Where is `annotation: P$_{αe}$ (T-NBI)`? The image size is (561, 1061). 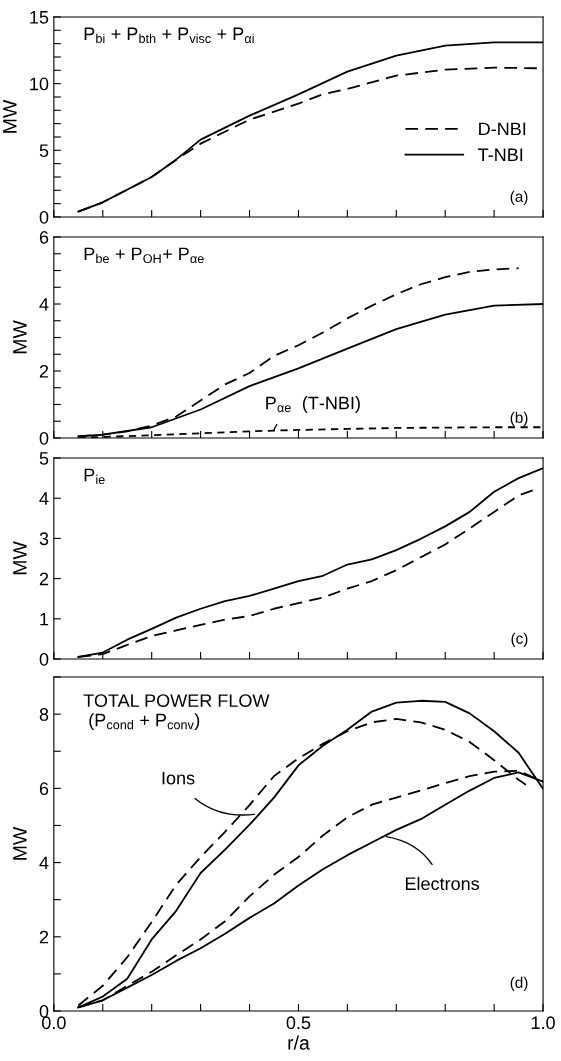 annotation: P$_{αe}$ (T-NBI) is located at coordinates (313, 404).